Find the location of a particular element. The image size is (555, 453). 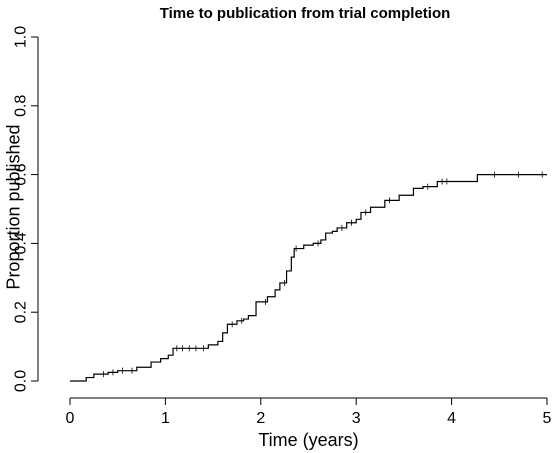

y-tick-label: 0.6 is located at coordinates (21, 174).